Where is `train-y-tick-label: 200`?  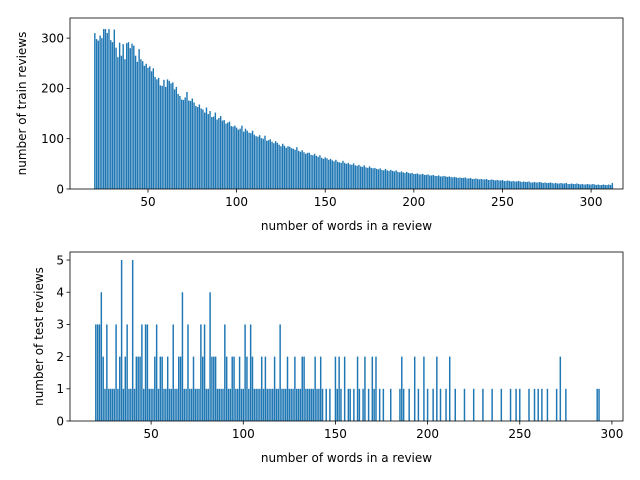
train-y-tick-label: 200 is located at coordinates (52, 89).